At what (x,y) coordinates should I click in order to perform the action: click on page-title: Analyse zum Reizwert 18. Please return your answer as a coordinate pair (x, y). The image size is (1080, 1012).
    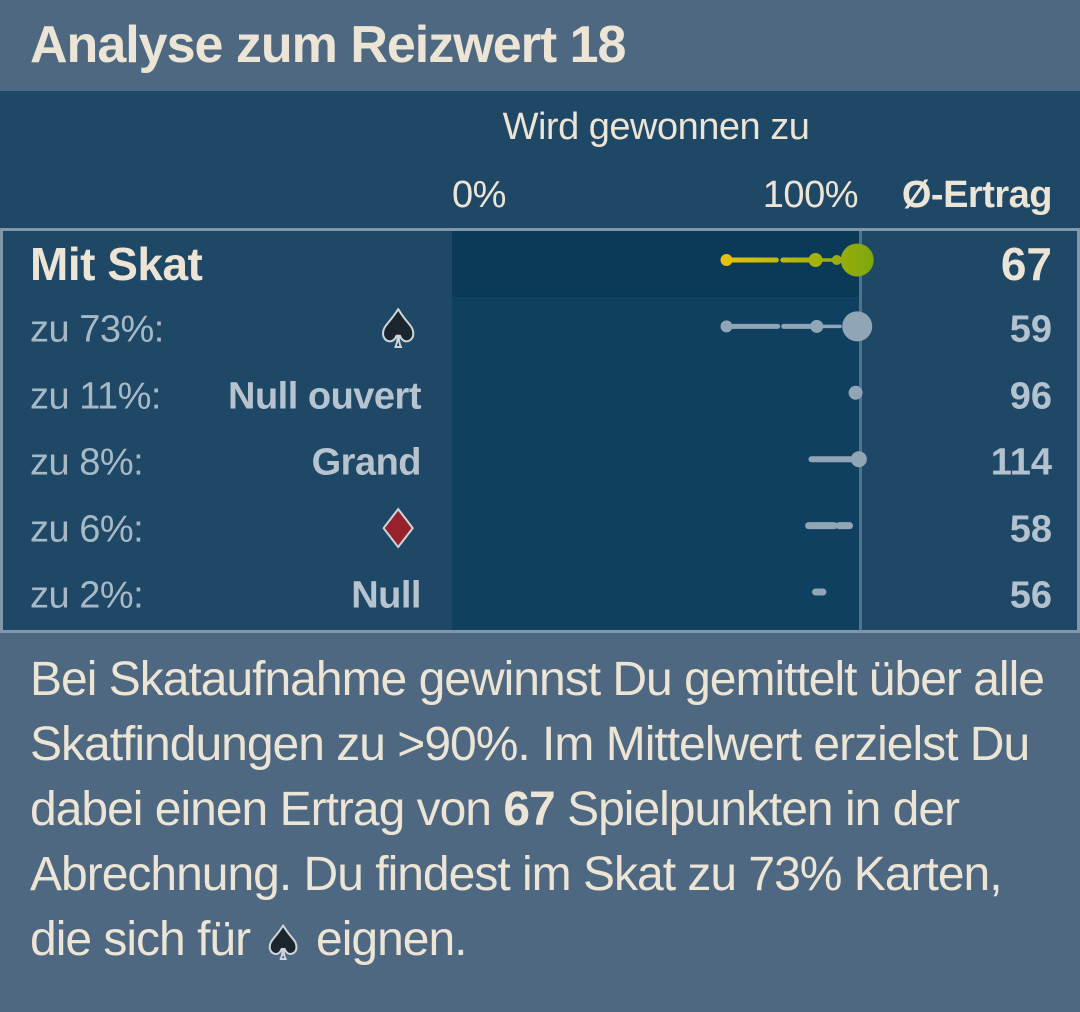
    Looking at the image, I should click on (328, 44).